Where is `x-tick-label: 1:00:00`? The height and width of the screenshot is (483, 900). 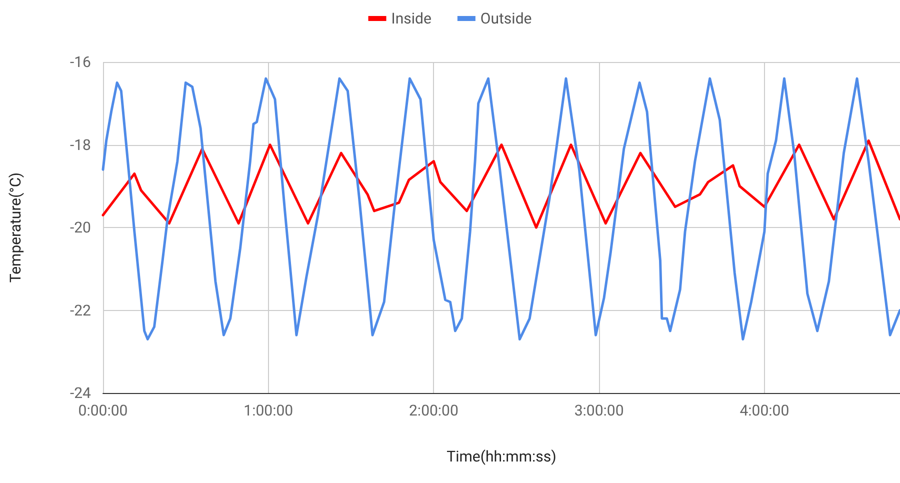
x-tick-label: 1:00:00 is located at coordinates (269, 411).